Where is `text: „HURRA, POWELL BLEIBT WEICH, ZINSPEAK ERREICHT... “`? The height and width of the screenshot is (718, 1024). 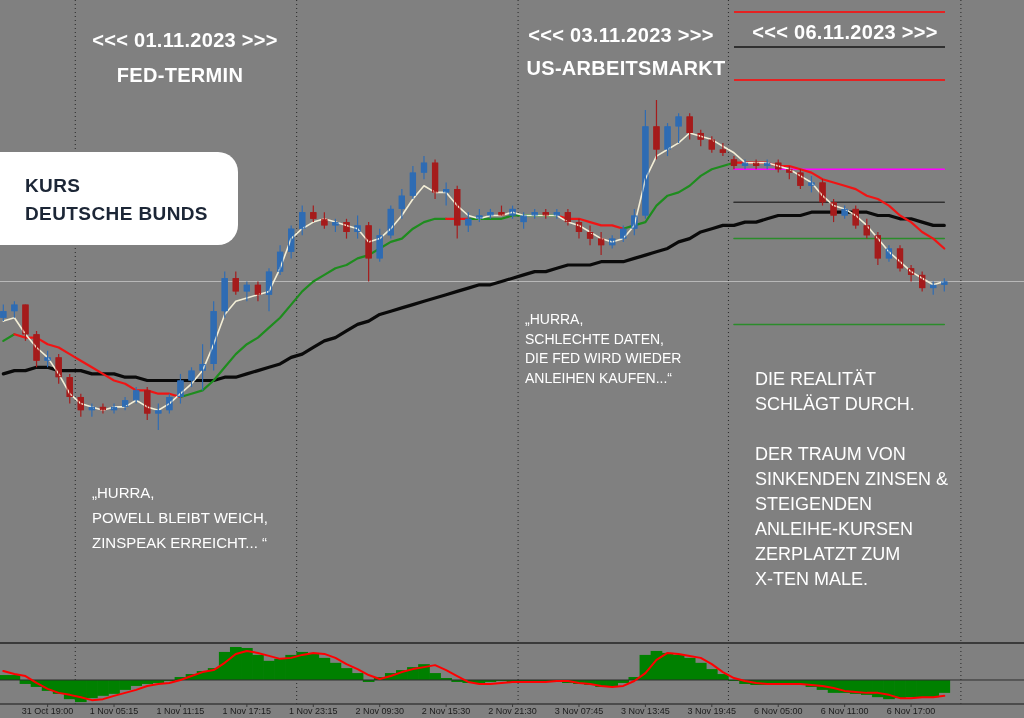 text: „HURRA, POWELL BLEIBT WEICH, ZINSPEAK ERREICHT... “ is located at coordinates (180, 518).